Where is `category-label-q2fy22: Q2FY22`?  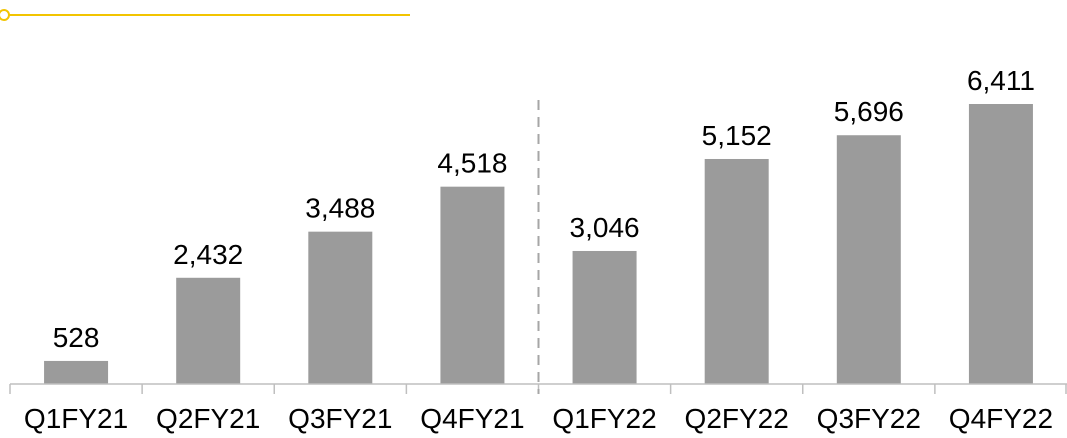 category-label-q2fy22: Q2FY22 is located at coordinates (737, 418).